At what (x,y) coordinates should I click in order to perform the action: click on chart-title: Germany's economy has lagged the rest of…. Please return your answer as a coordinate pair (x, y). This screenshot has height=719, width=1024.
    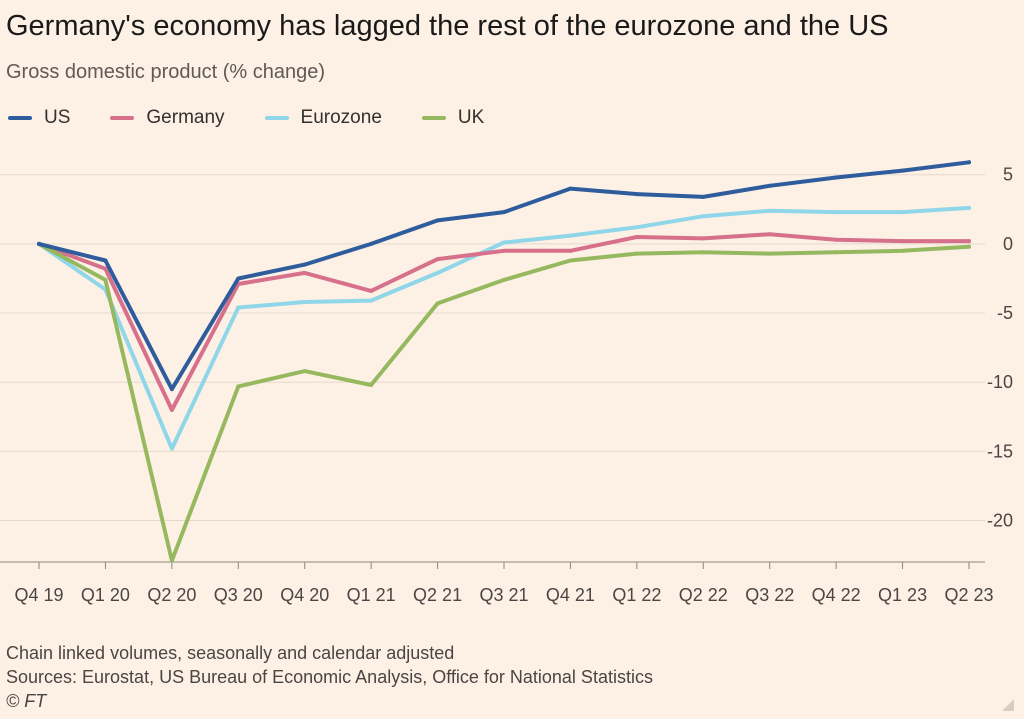
    Looking at the image, I should click on (447, 26).